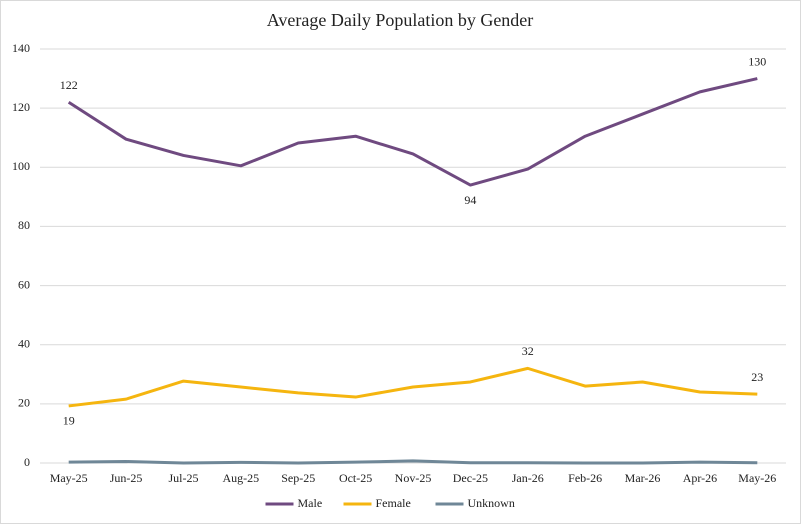  What do you see at coordinates (393, 503) in the screenshot?
I see `legend-label: Female` at bounding box center [393, 503].